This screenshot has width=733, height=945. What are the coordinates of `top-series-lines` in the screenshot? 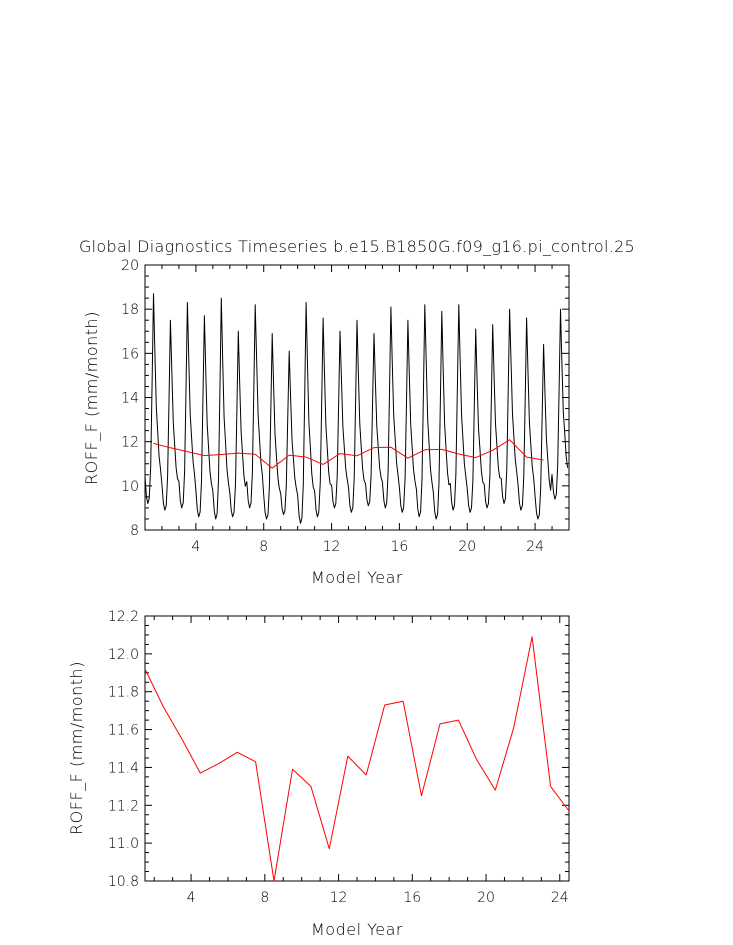 It's located at (356, 408).